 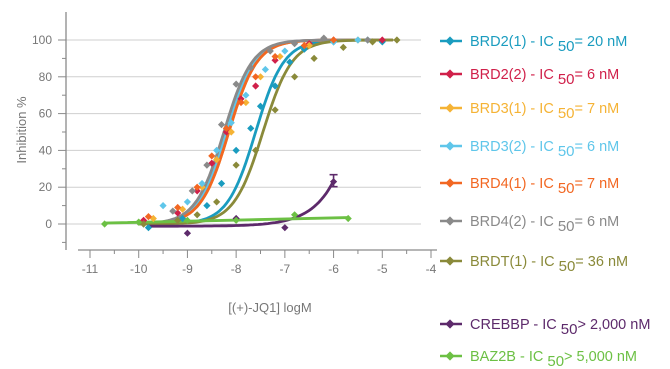 I want to click on legend-item: BRD3(2) - IC 50= 6 nM, so click(x=529, y=149).